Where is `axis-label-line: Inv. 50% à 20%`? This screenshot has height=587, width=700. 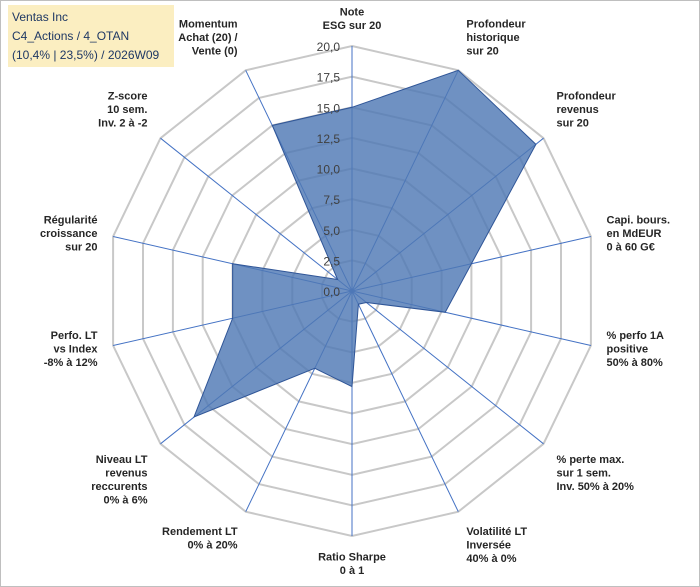 axis-label-line: Inv. 50% à 20% is located at coordinates (596, 487).